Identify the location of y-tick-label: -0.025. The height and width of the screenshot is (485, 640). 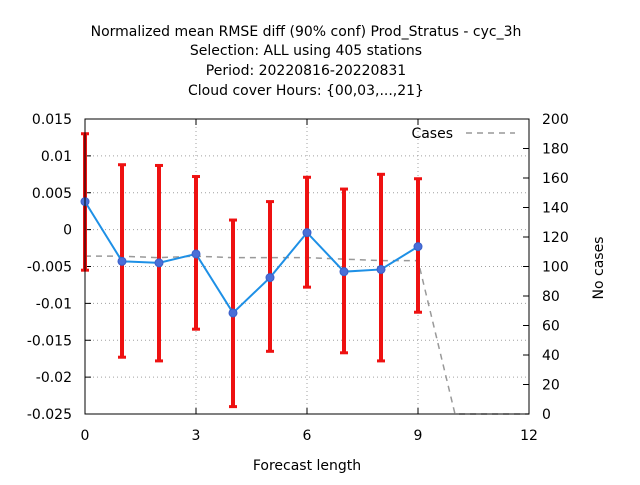
(49, 415).